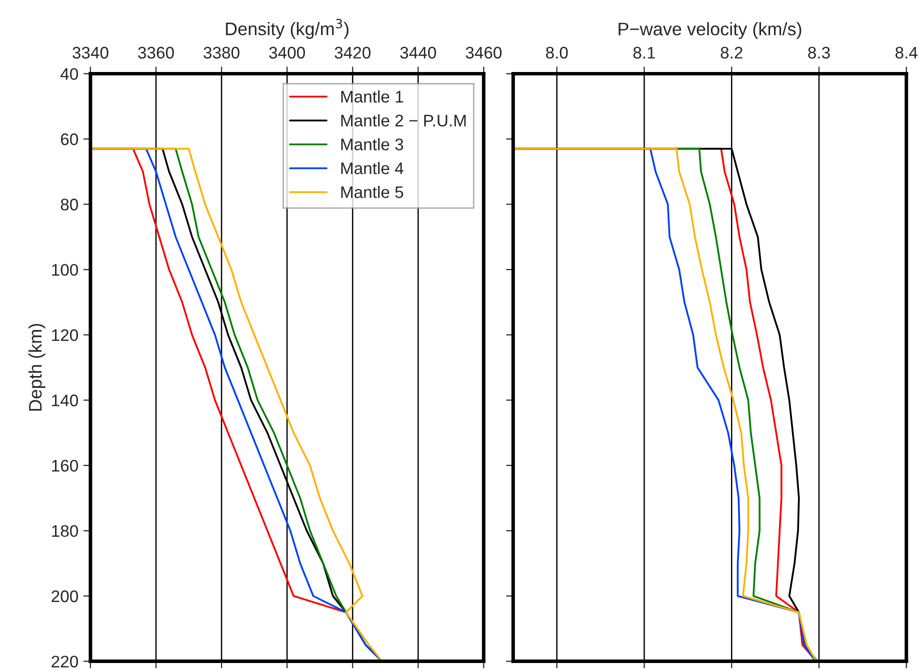 This screenshot has width=923, height=670. Describe the element at coordinates (65, 596) in the screenshot. I see `y-tick-label: 200` at that location.